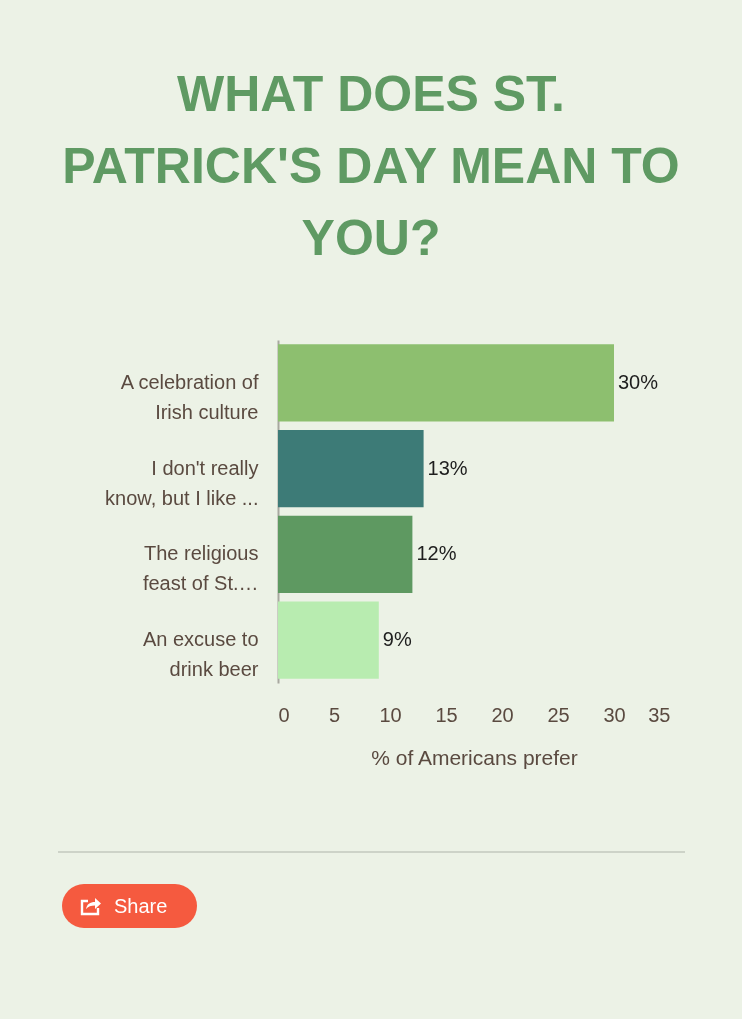 The height and width of the screenshot is (1019, 742). I want to click on data-label: 13%, so click(447, 467).